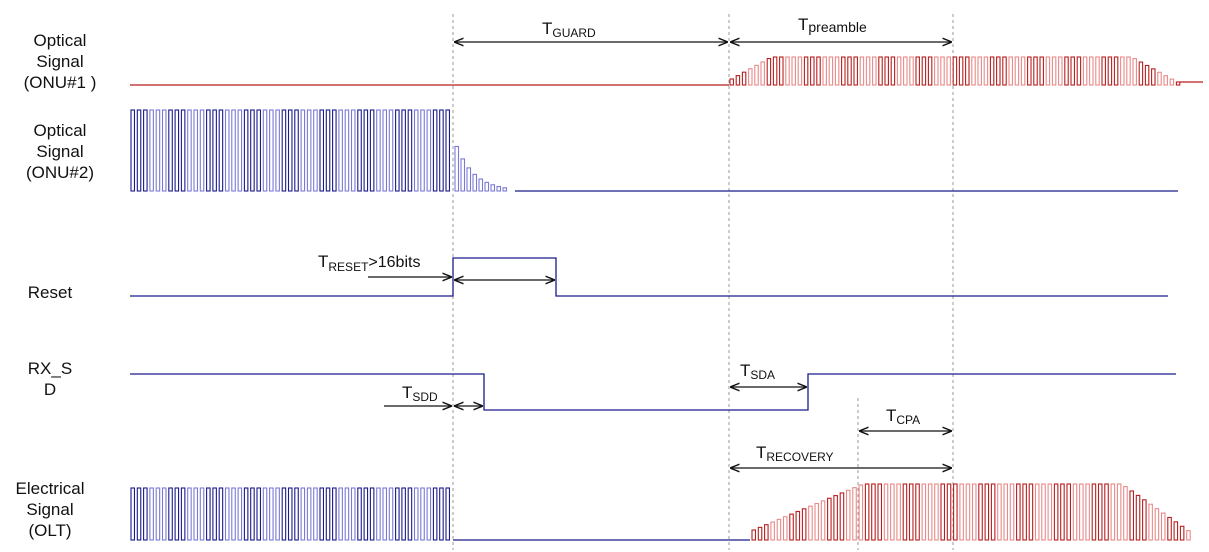  Describe the element at coordinates (60, 40) in the screenshot. I see `label-onu1-line1: Optical` at that location.